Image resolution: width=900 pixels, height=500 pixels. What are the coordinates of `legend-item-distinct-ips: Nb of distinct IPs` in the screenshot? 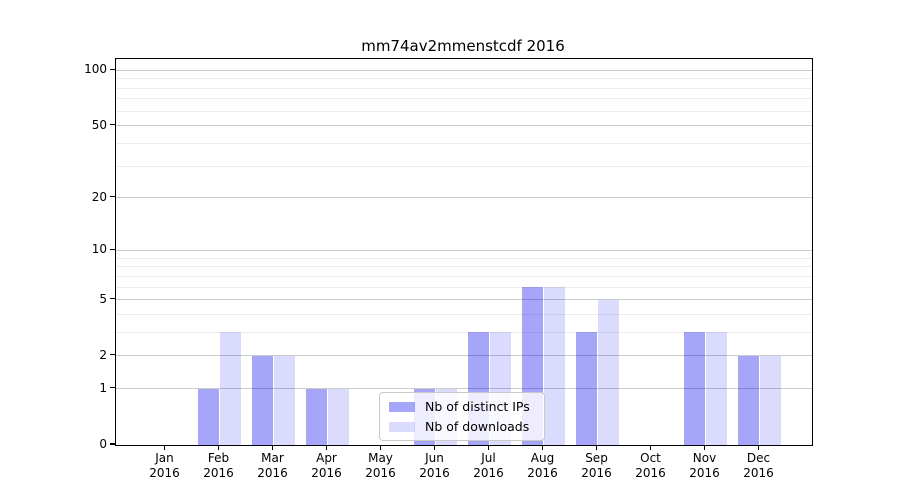 It's located at (459, 406).